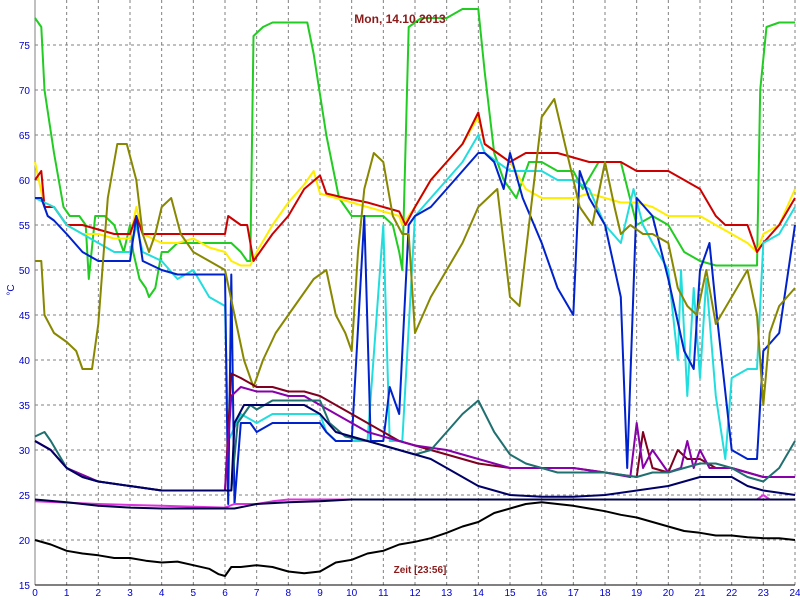 The height and width of the screenshot is (600, 800). I want to click on x-tick-label: 21, so click(700, 593).